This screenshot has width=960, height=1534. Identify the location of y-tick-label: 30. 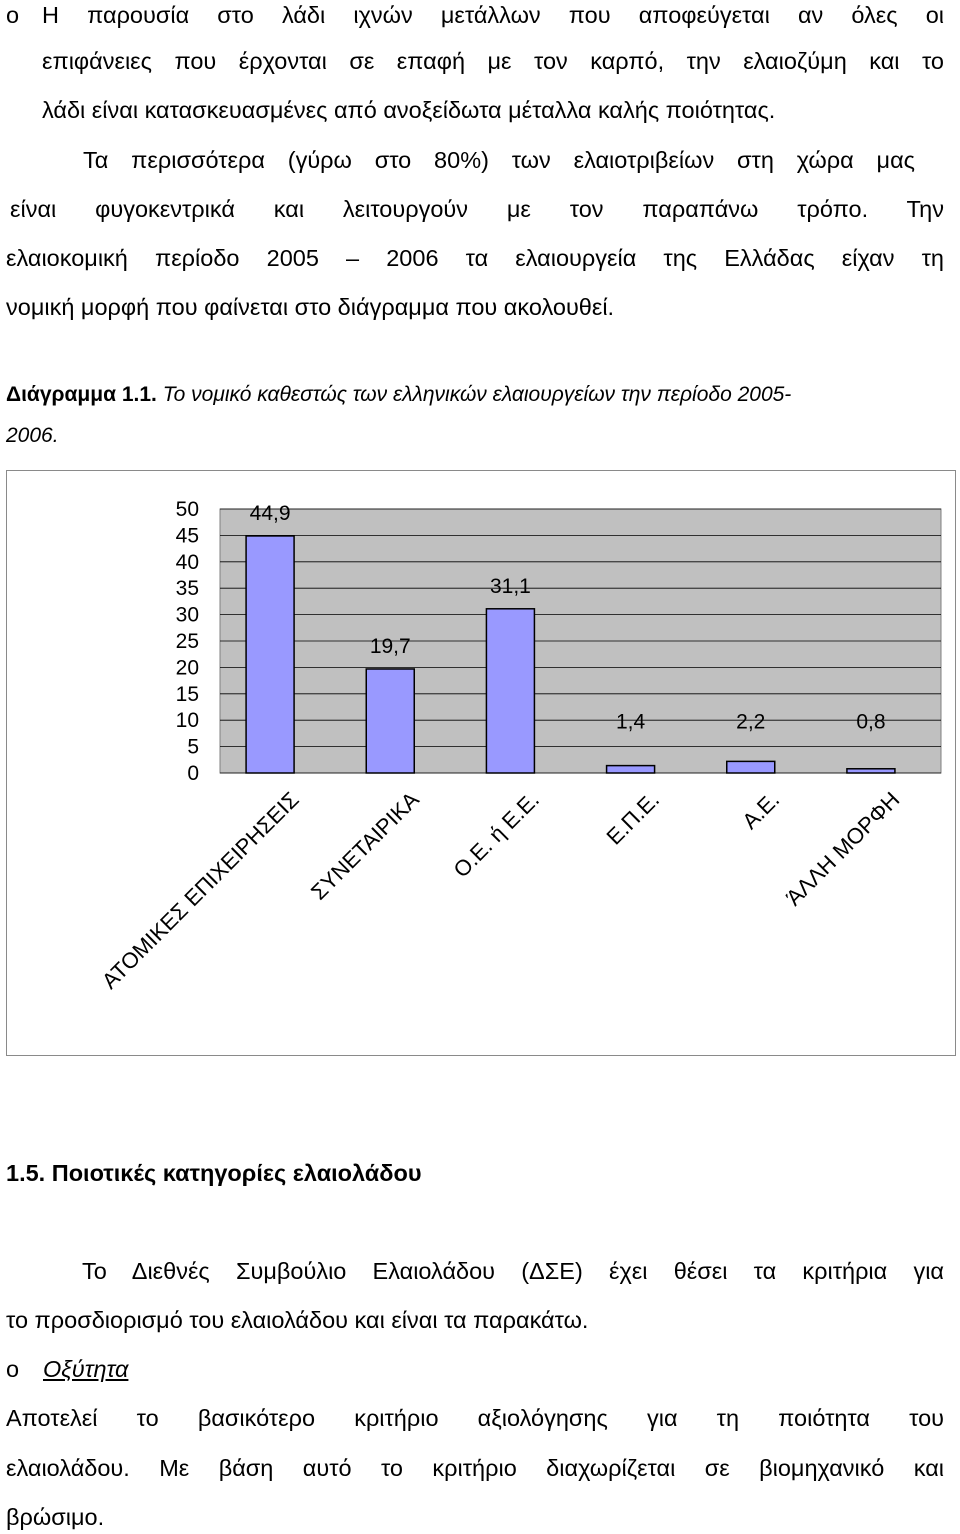
(187, 615).